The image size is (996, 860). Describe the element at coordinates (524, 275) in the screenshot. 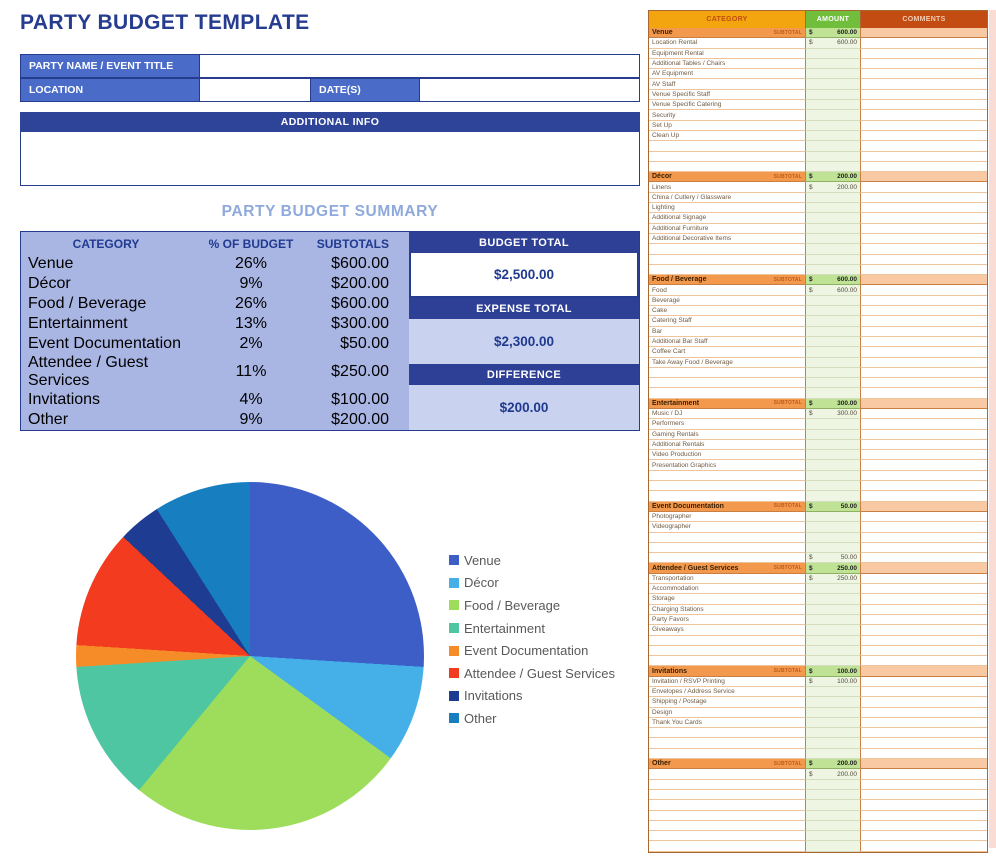

I see `budget-total-value: $2,500.00` at that location.